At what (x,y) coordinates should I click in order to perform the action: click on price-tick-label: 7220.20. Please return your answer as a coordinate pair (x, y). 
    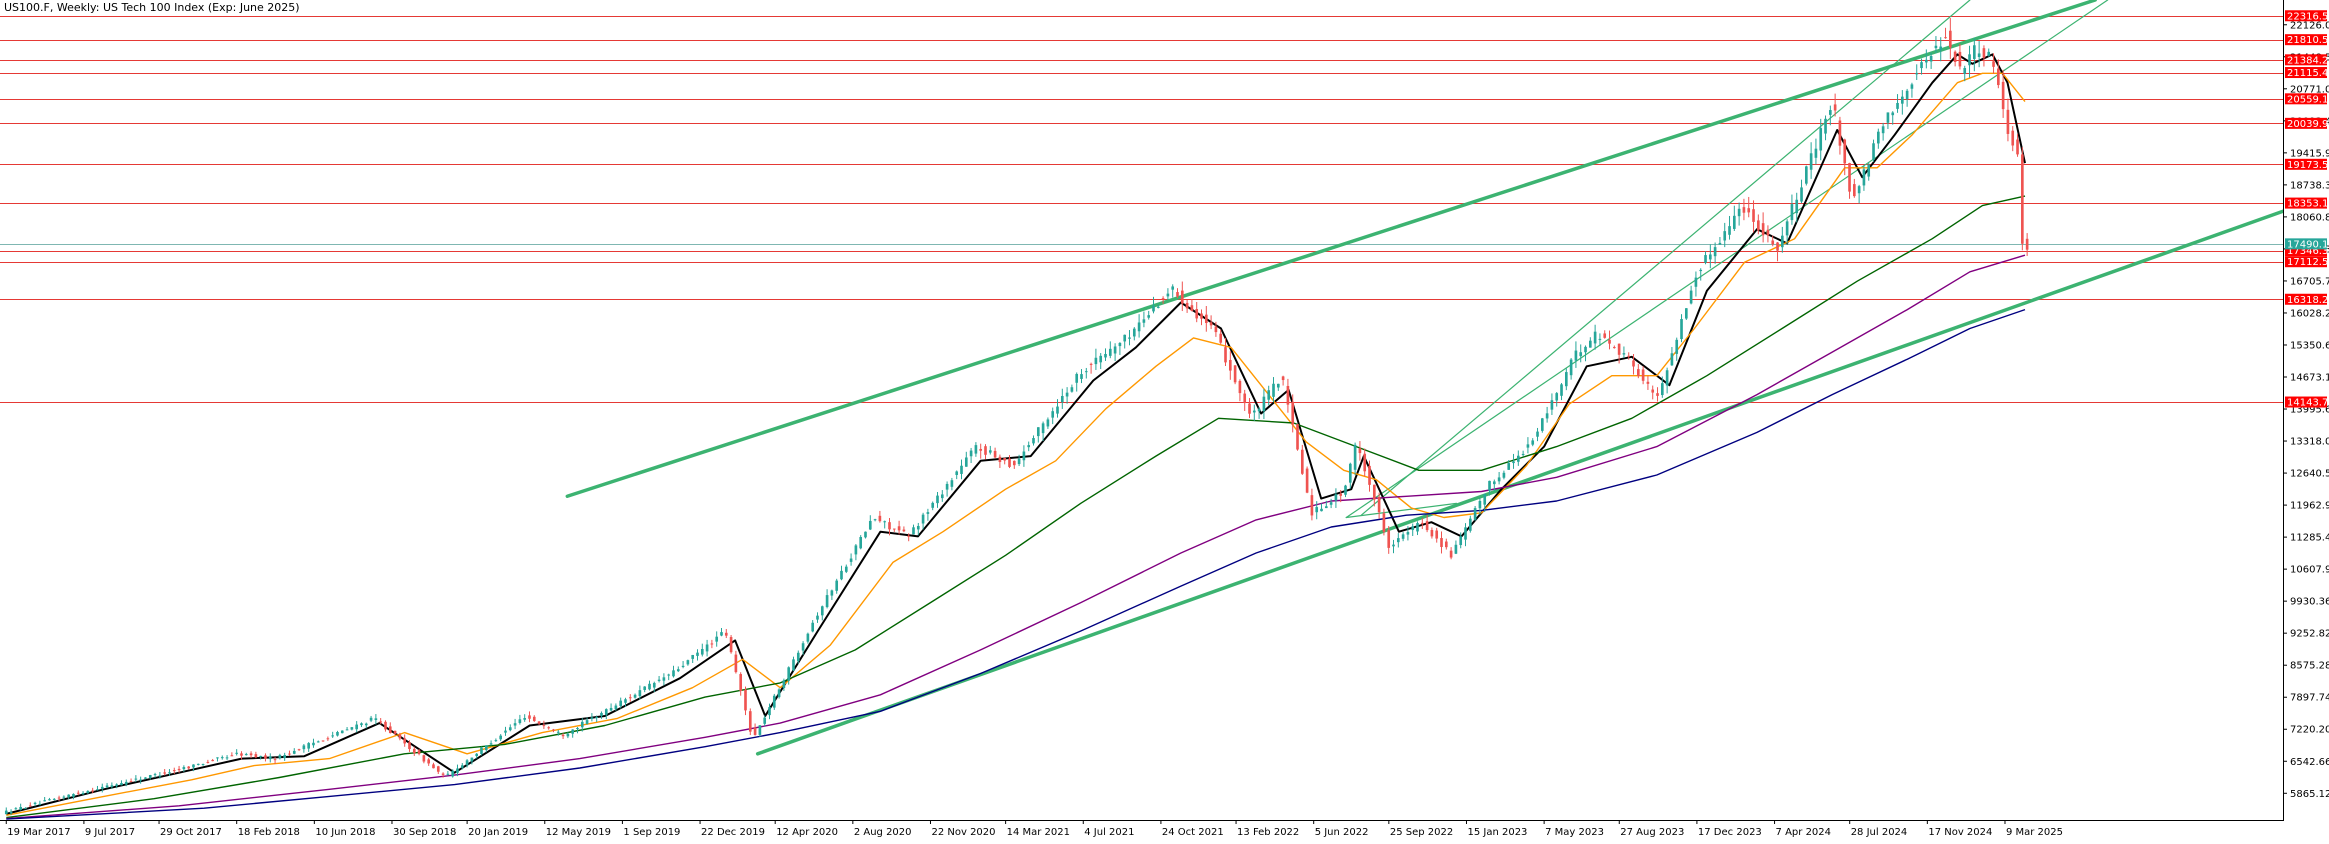
    Looking at the image, I should click on (2309, 730).